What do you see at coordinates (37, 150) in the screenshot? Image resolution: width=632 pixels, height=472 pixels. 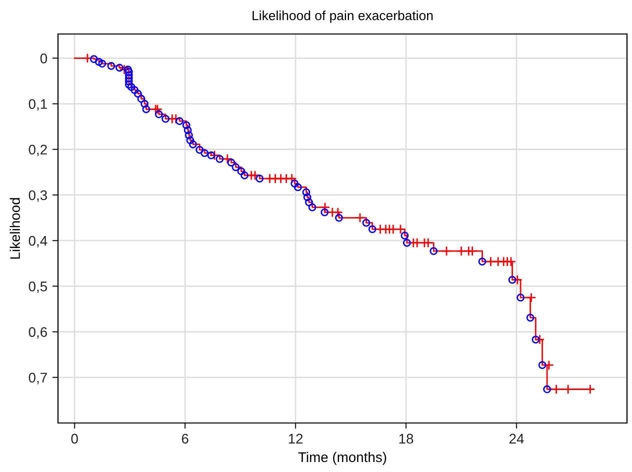 I see `y-tick-label: 0,2` at bounding box center [37, 150].